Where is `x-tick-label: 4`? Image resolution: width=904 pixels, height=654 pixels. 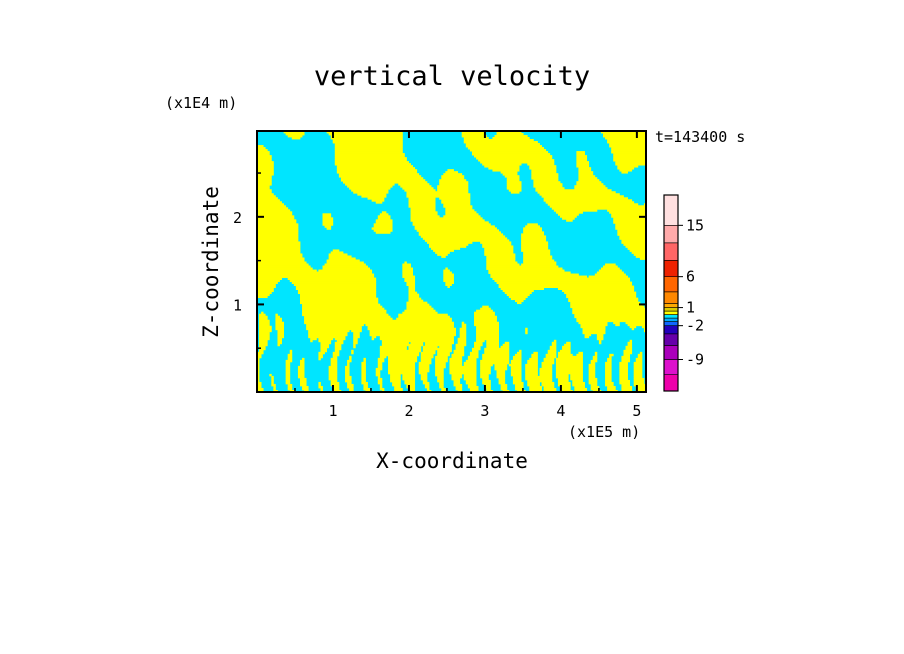 x-tick-label: 4 is located at coordinates (560, 411).